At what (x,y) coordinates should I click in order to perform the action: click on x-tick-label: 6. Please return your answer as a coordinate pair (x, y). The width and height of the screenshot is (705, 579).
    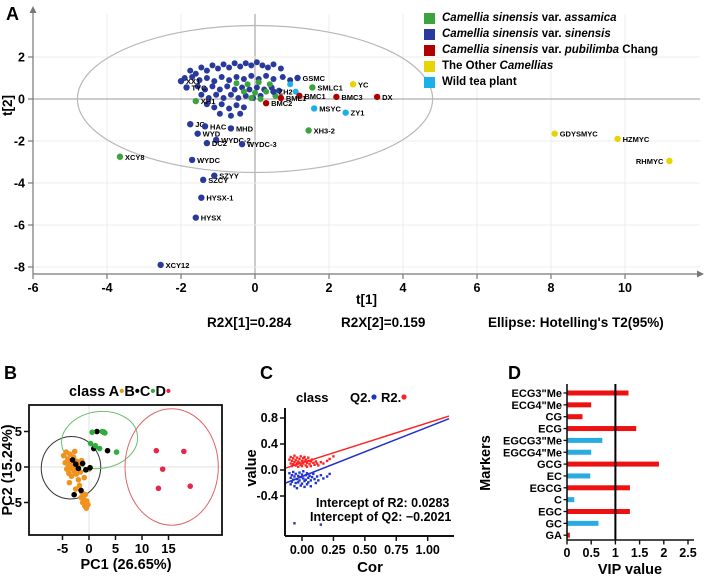
    Looking at the image, I should click on (477, 288).